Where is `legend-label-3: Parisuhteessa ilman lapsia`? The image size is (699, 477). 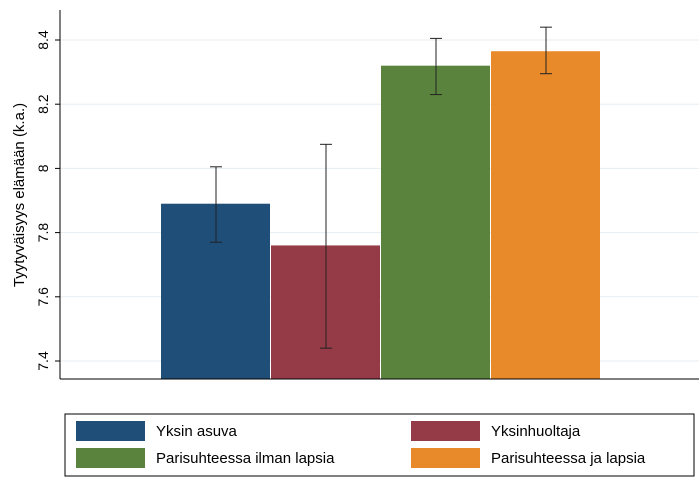 legend-label-3: Parisuhteessa ilman lapsia is located at coordinates (245, 458).